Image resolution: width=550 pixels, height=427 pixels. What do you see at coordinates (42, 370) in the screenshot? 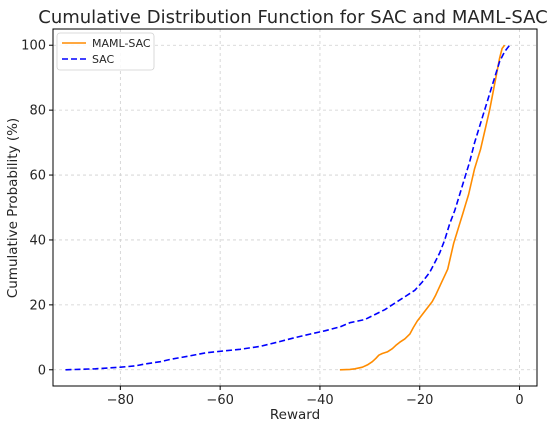
I see `y-tick-label: 0` at bounding box center [42, 370].